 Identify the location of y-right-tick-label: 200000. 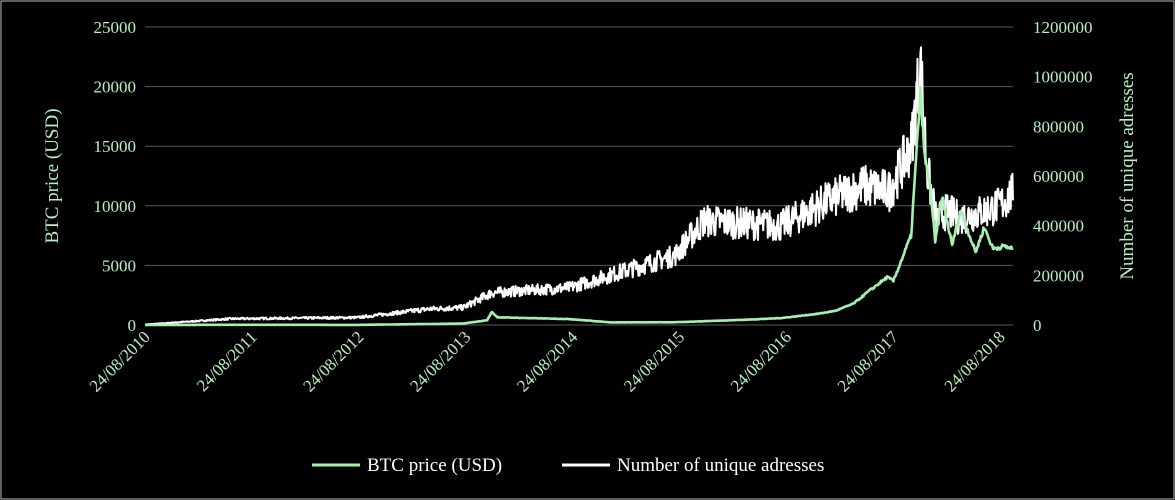
(1058, 275).